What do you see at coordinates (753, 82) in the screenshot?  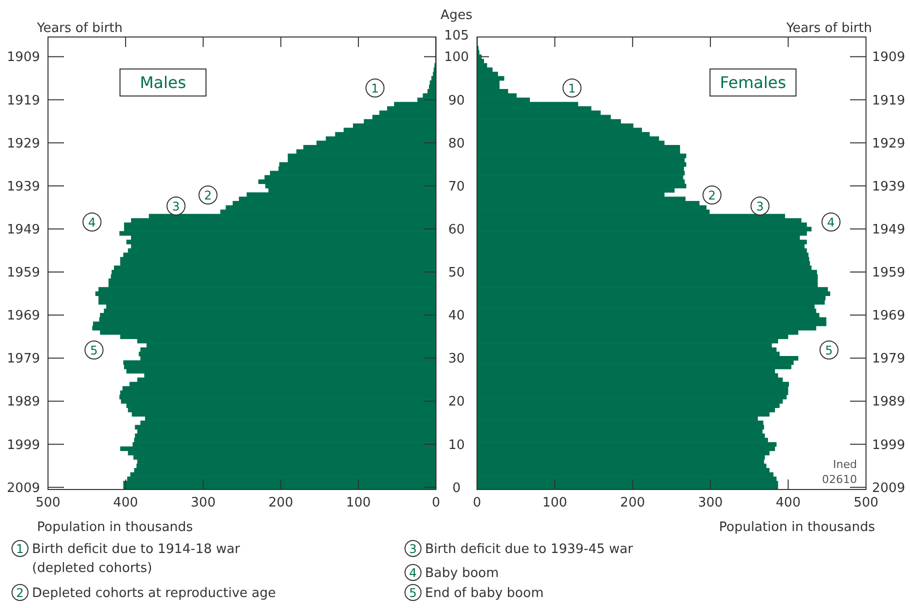 I see `text: Females` at bounding box center [753, 82].